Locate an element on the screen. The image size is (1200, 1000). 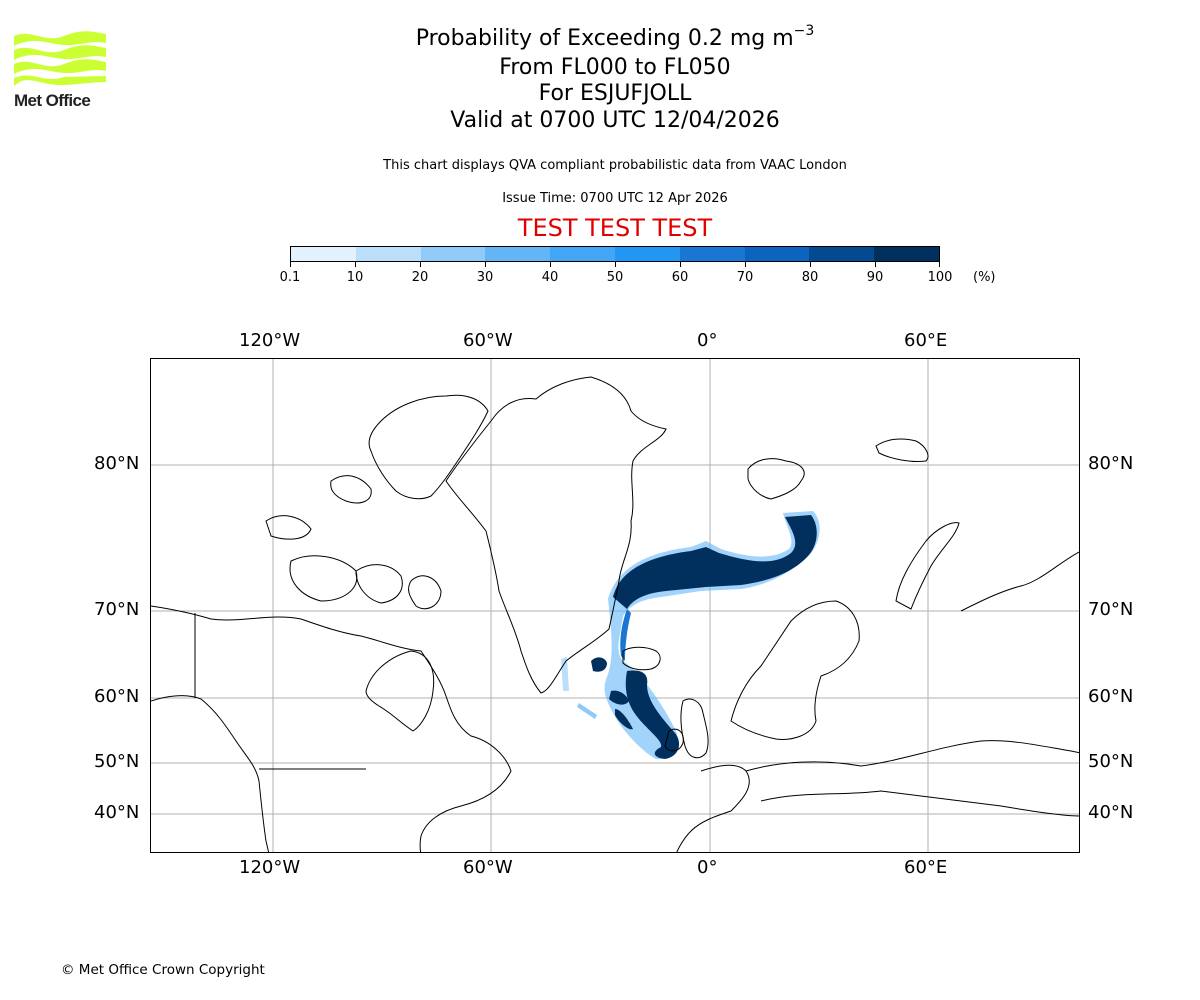
volcano-name: For ESJUFJOLL is located at coordinates (615, 93).